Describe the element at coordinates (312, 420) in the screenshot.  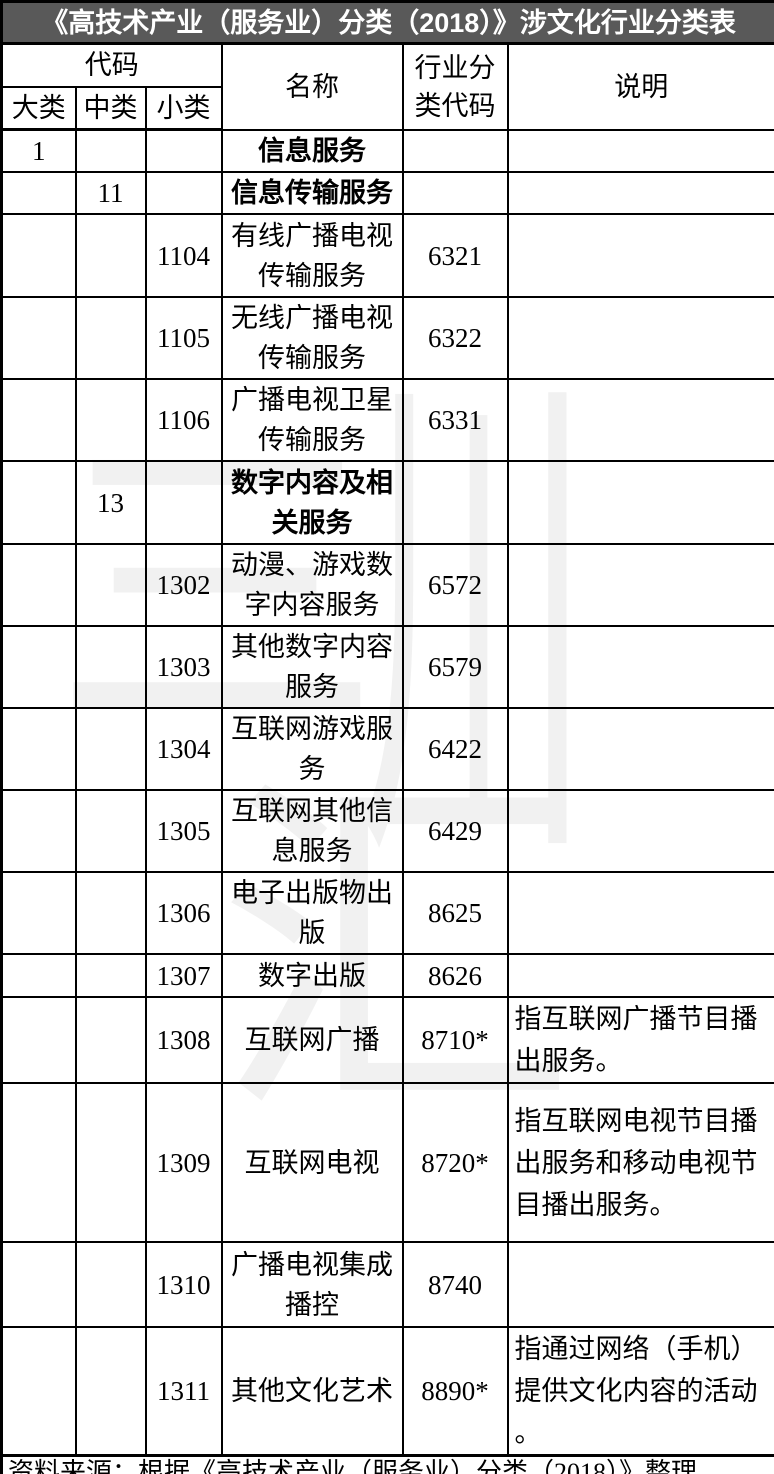
I see `cell-name: 广播电视卫星 传输服务` at that location.